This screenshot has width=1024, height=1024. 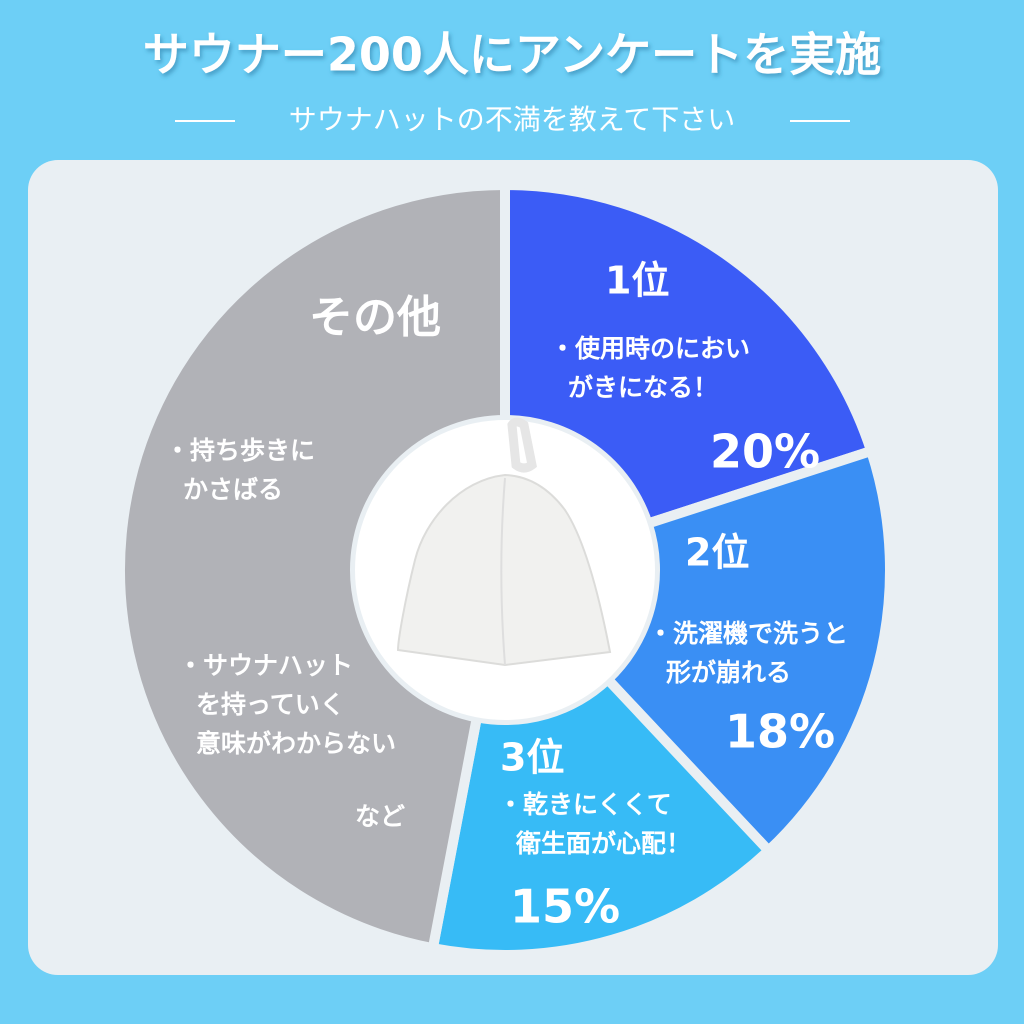 What do you see at coordinates (380, 816) in the screenshot?
I see `slice-note: など` at bounding box center [380, 816].